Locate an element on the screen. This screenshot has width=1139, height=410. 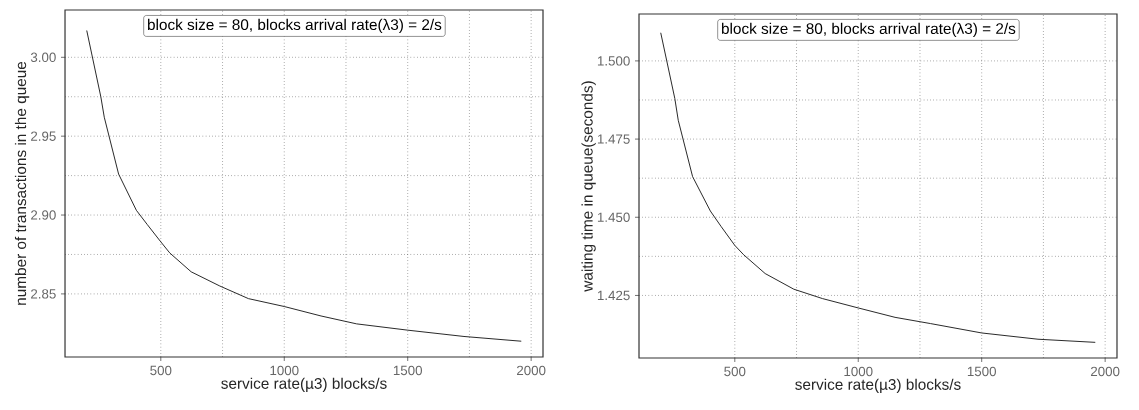
y-tick-label: 3.00 is located at coordinates (43, 57).